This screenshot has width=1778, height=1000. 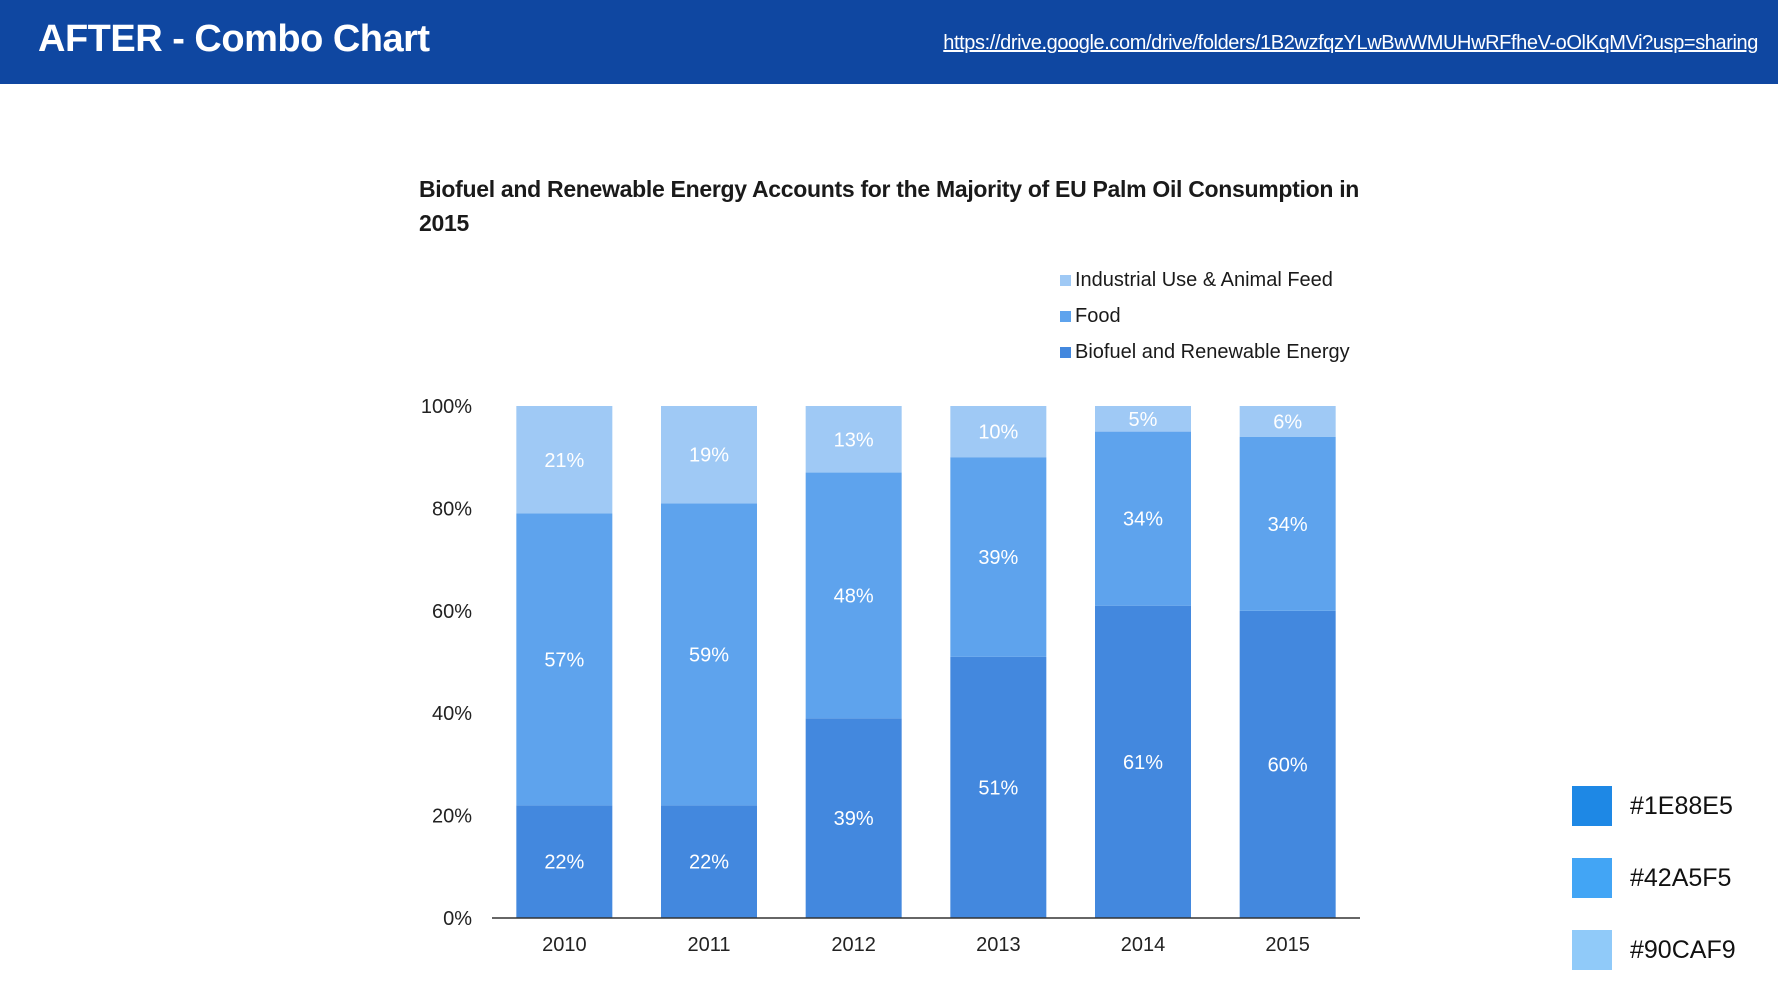 What do you see at coordinates (1143, 945) in the screenshot?
I see `x-tick-label: 2014` at bounding box center [1143, 945].